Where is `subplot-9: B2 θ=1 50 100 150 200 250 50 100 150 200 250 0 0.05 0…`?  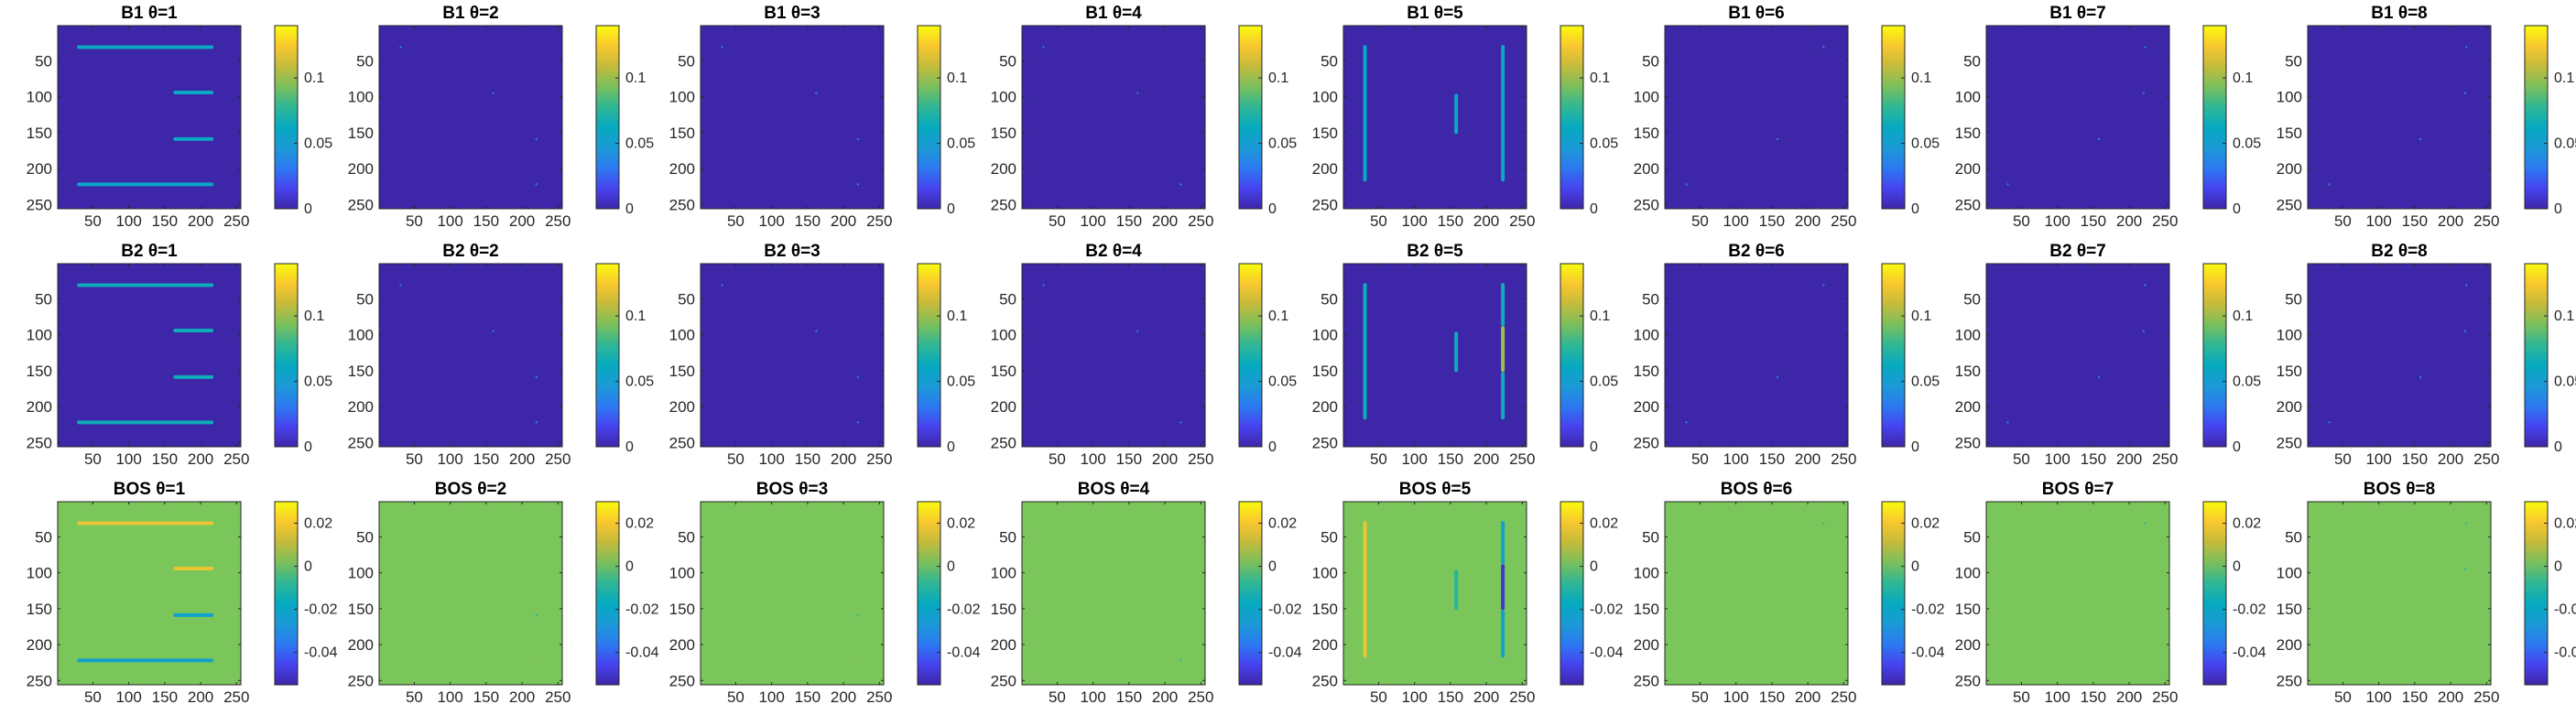 subplot-9: B2 θ=1 50 100 150 200 250 50 100 150 200 250 0 0.05 0… is located at coordinates (180, 355).